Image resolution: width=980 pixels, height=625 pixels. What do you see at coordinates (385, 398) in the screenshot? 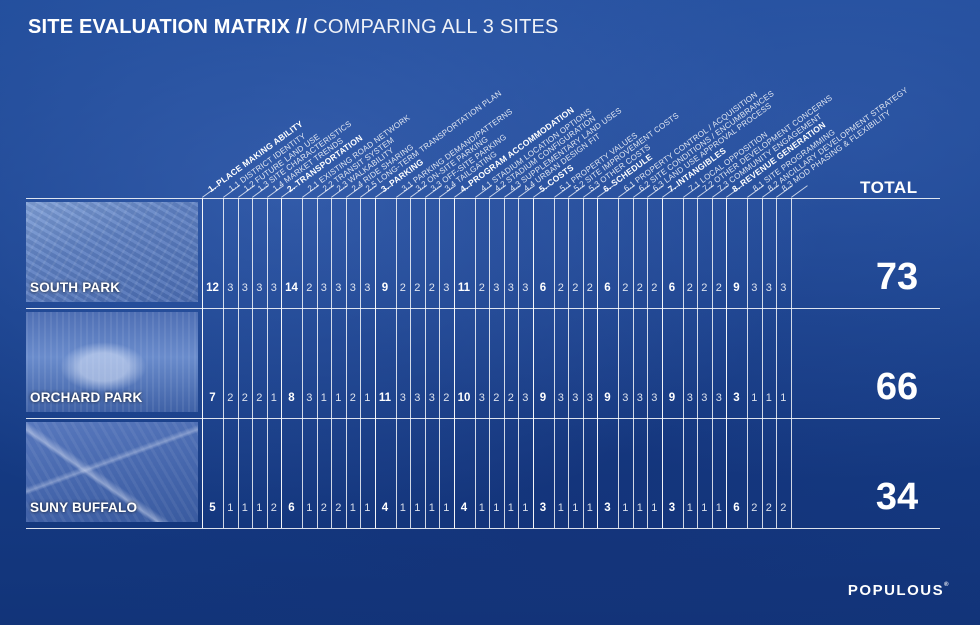
I see `score-cell: 11` at bounding box center [385, 398].